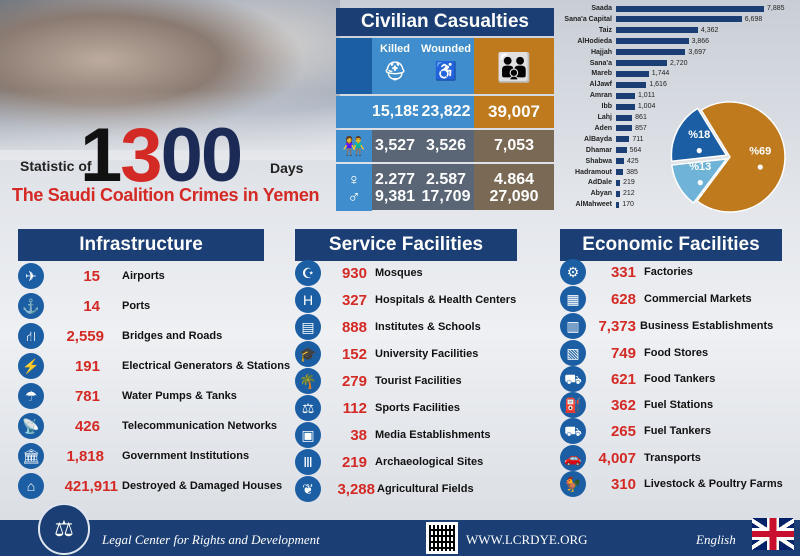 This screenshot has height=556, width=800. Describe the element at coordinates (593, 205) in the screenshot. I see `bar-category-label: AlMahweet` at that location.